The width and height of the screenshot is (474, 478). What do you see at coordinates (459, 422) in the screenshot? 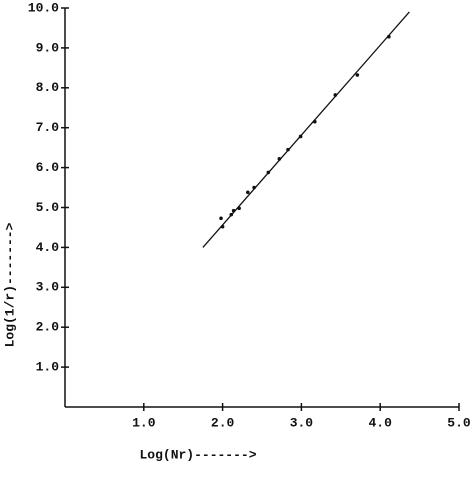
I see `x-tick-label: 5.0` at bounding box center [459, 422].